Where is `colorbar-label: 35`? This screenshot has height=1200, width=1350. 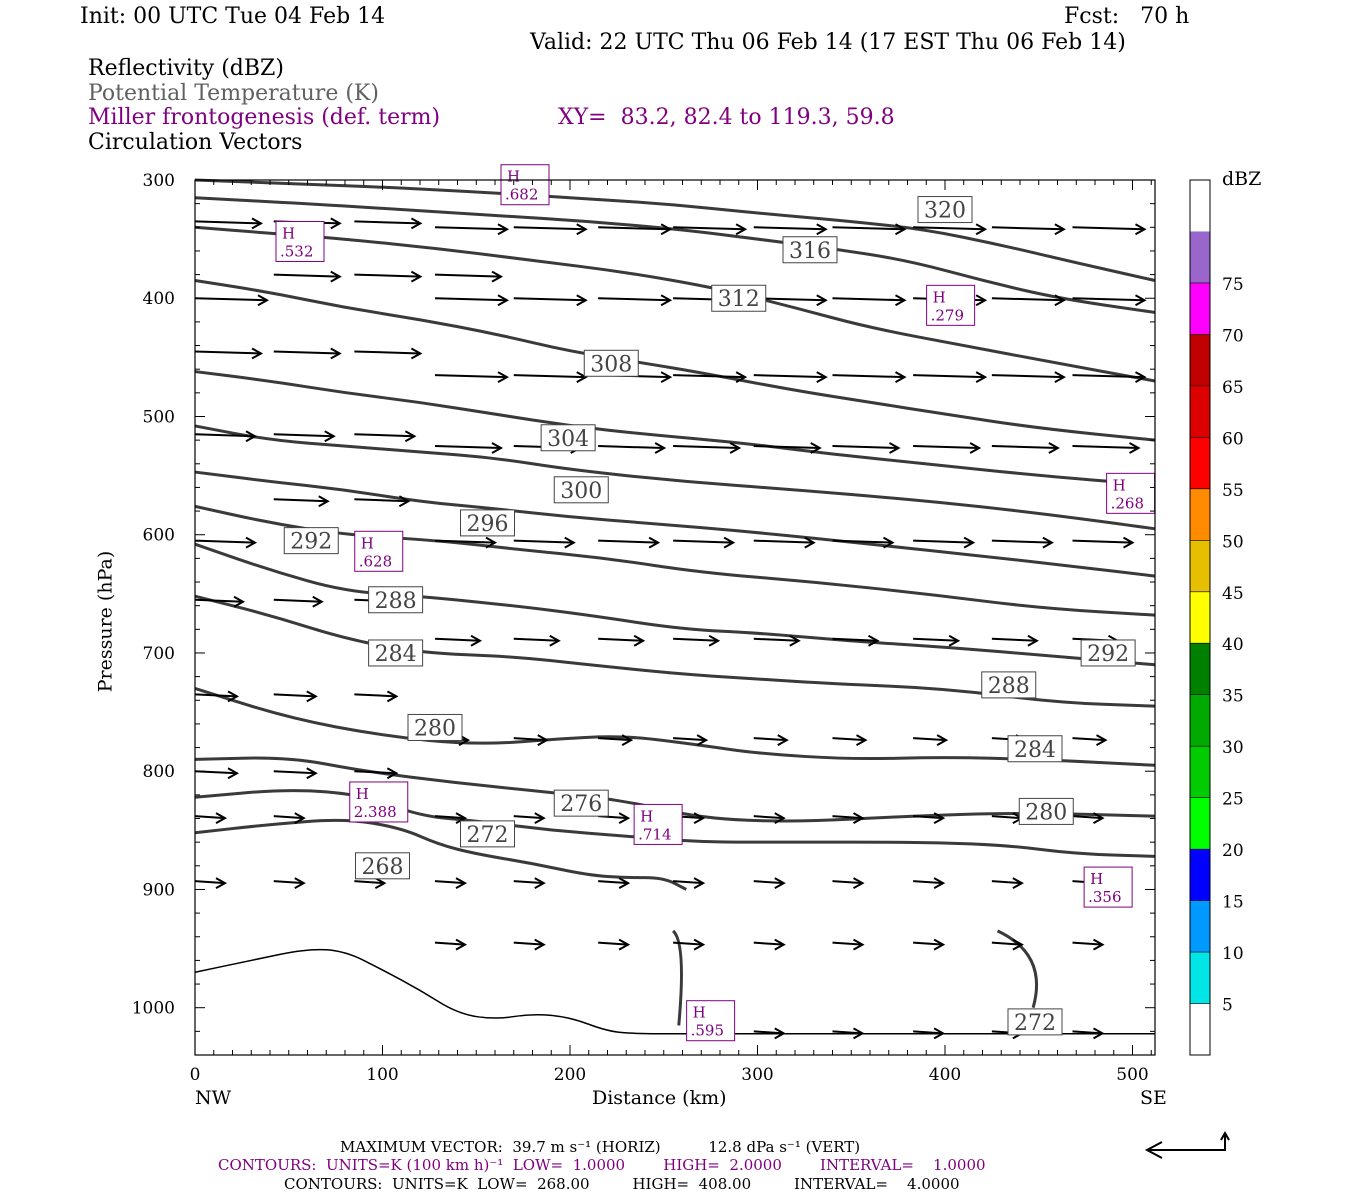 colorbar-label: 35 is located at coordinates (1233, 697).